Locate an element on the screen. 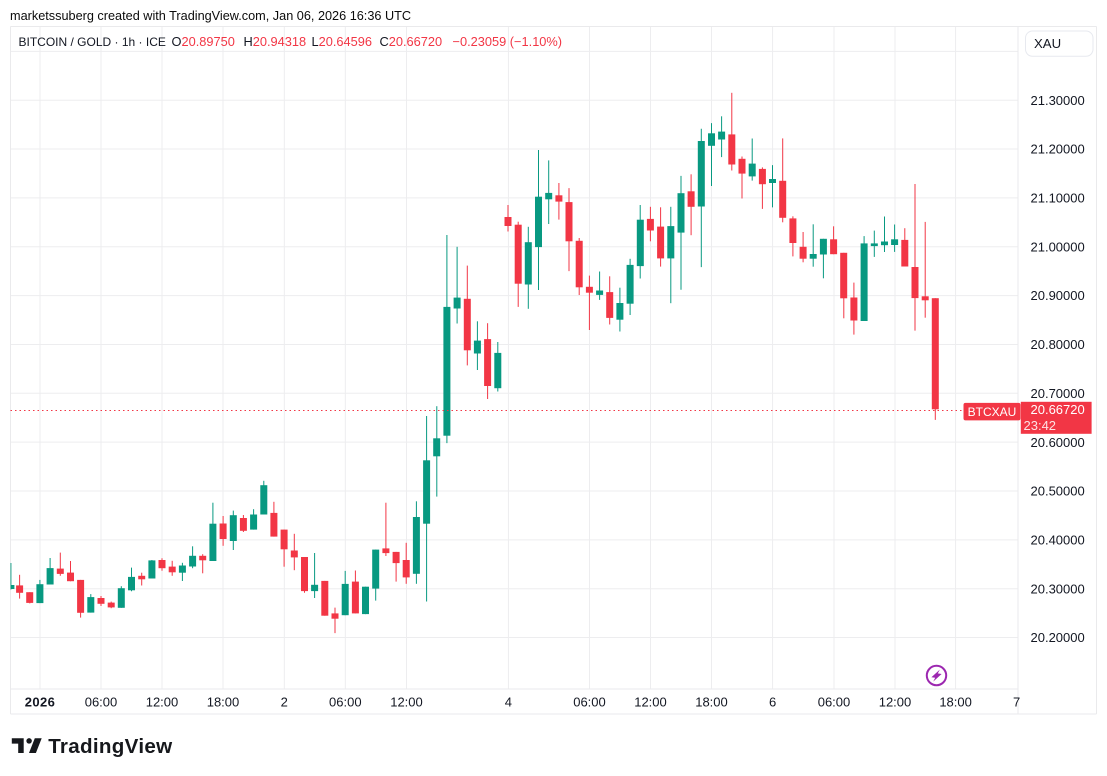 The image size is (1107, 776). svg-text: 23:42 is located at coordinates (1040, 425).